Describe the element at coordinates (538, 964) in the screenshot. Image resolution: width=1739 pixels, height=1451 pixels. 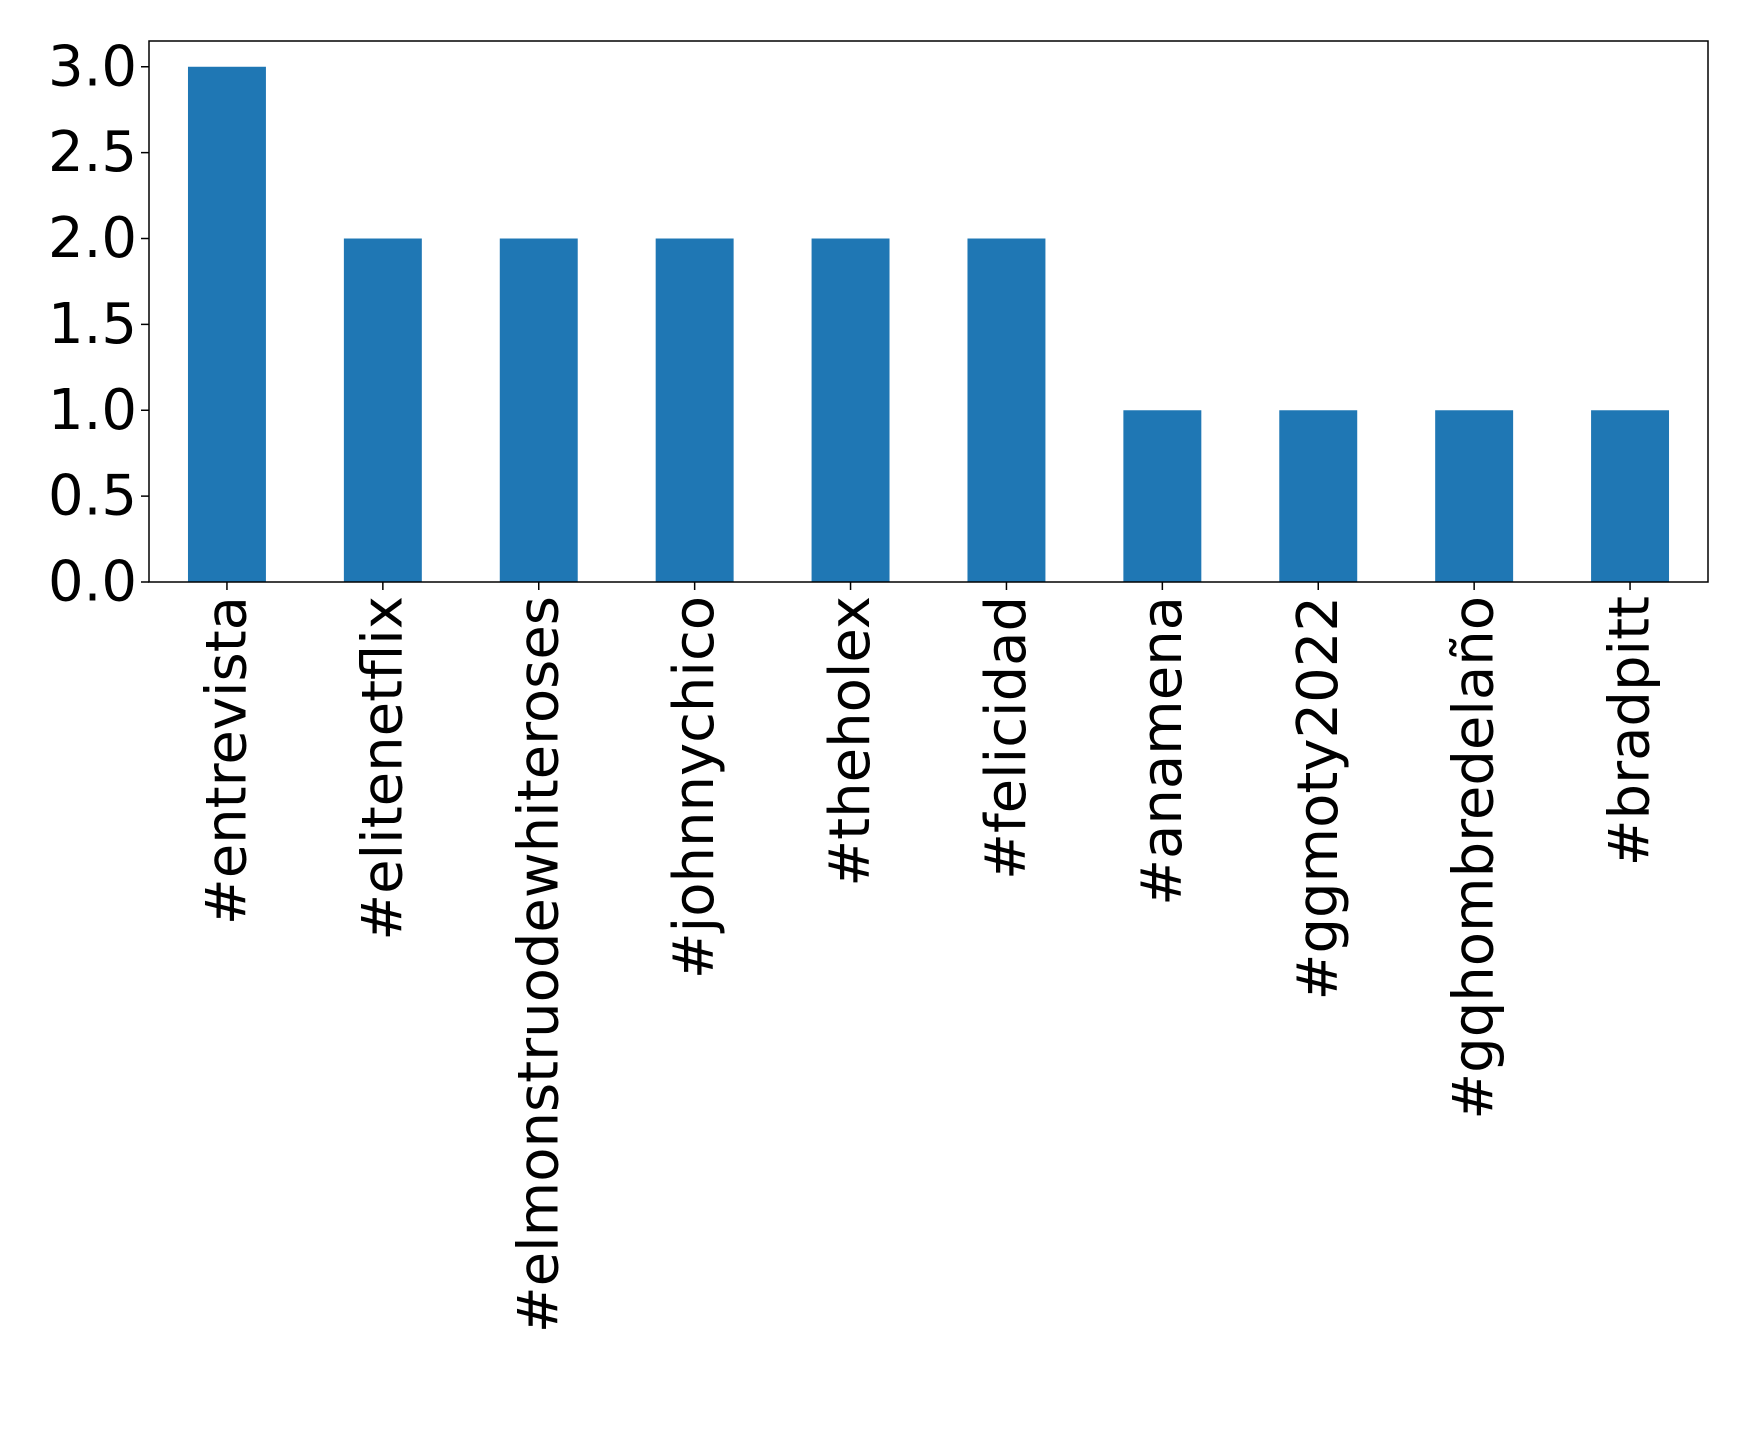
I see `x-tick-label: #elmonstruodewhiteroses` at that location.